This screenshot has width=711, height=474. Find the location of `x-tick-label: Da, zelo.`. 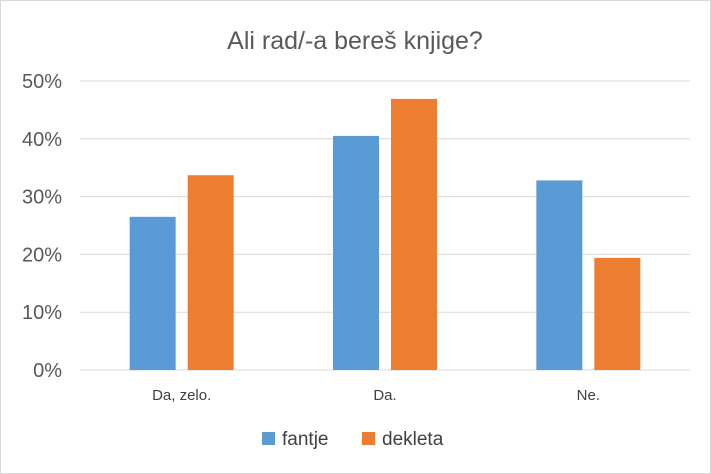

x-tick-label: Da, zelo. is located at coordinates (181, 395).